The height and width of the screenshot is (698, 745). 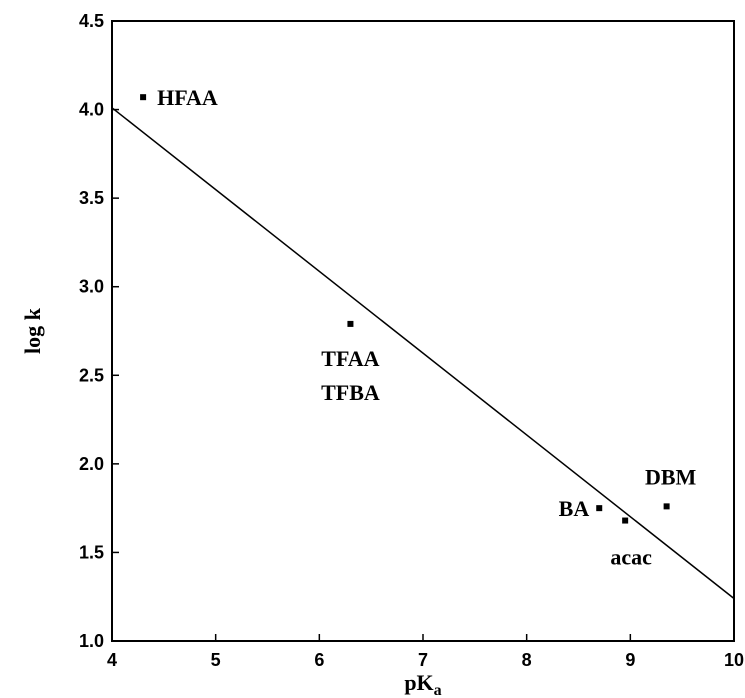 I want to click on x-tick-label: 6, so click(x=319, y=660).